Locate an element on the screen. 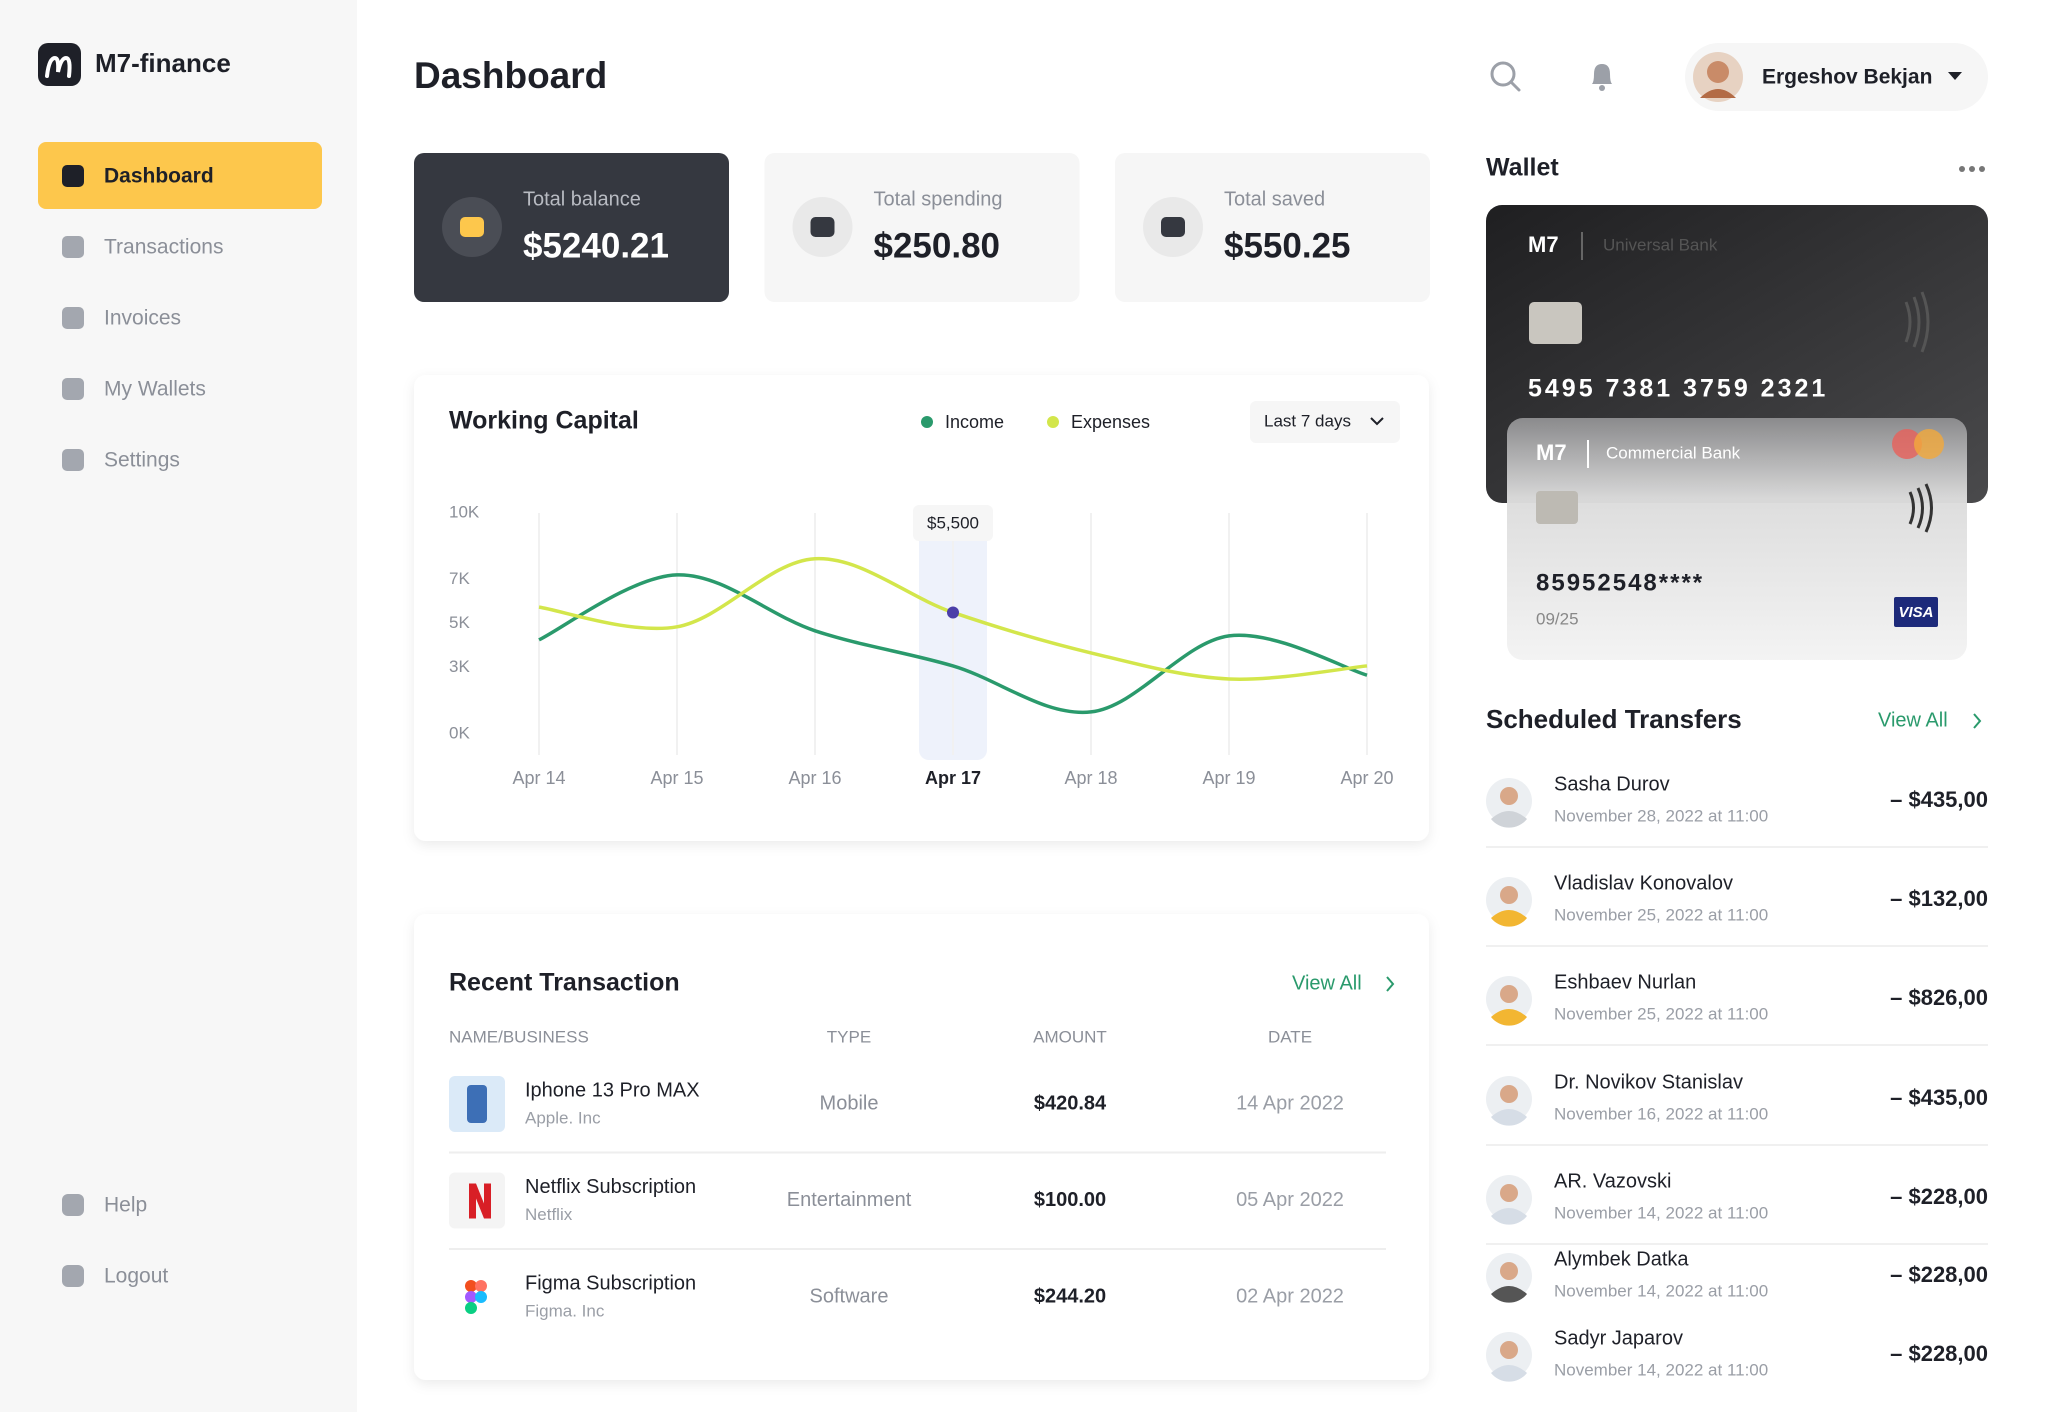  mastercard-left is located at coordinates (1907, 444).